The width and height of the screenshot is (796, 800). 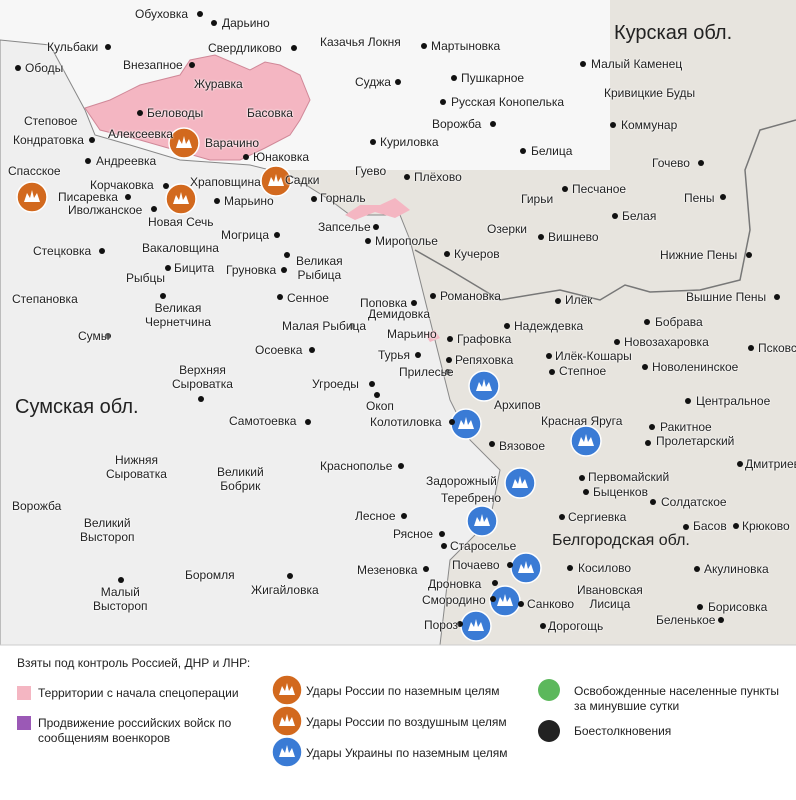 I want to click on place-label: Писаревка, so click(x=88, y=197).